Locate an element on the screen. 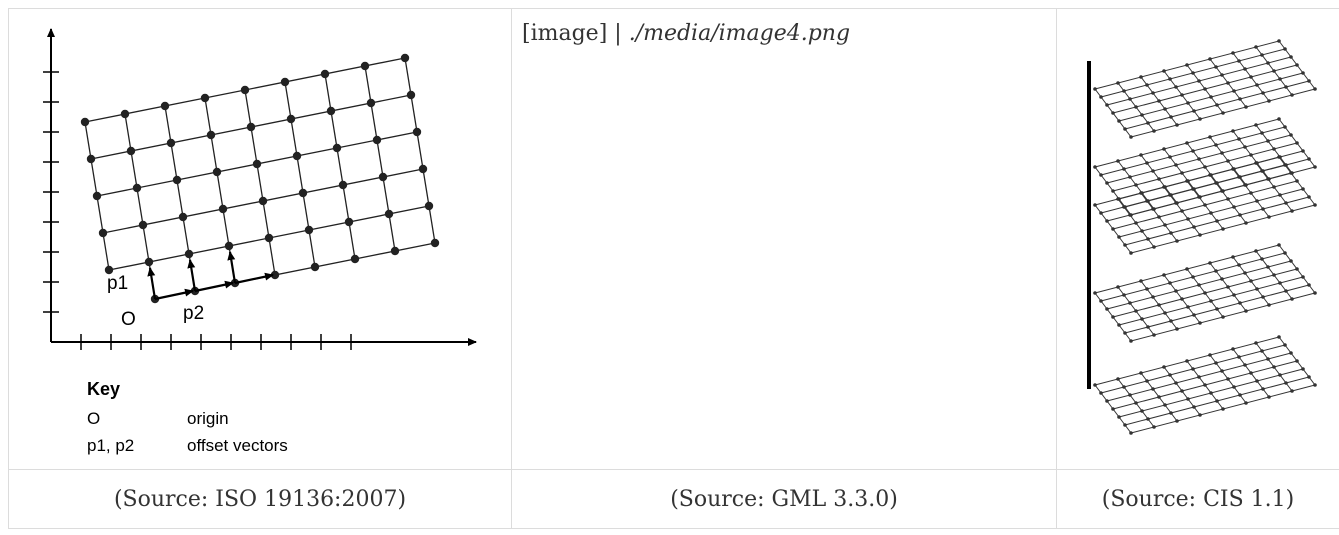  p2-vector is located at coordinates (174, 294).